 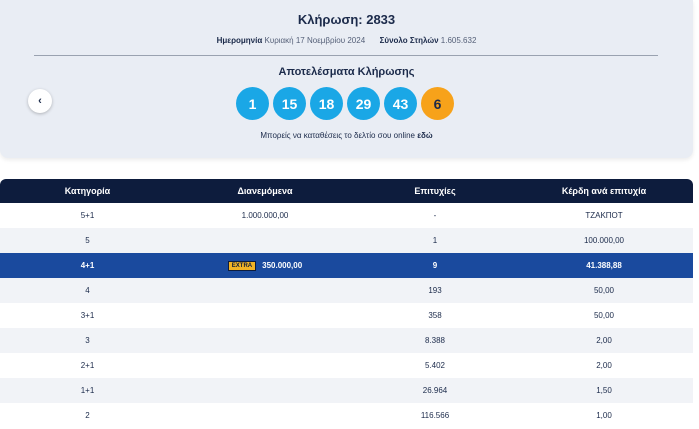 I want to click on cell-distributed-value: 350.000,00, so click(x=282, y=265).